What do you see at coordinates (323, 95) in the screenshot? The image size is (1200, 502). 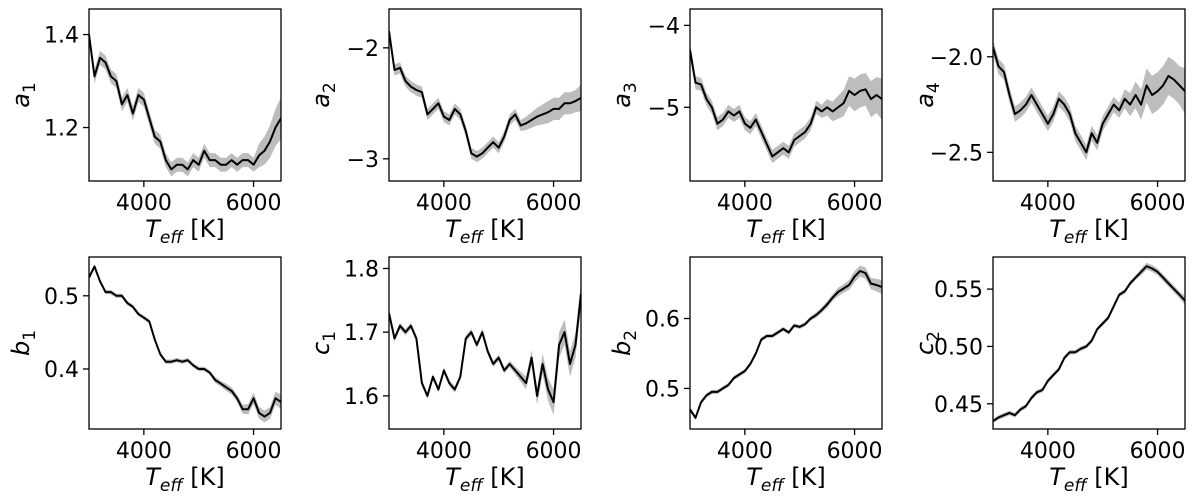 I see `y-axis-label: a2` at bounding box center [323, 95].